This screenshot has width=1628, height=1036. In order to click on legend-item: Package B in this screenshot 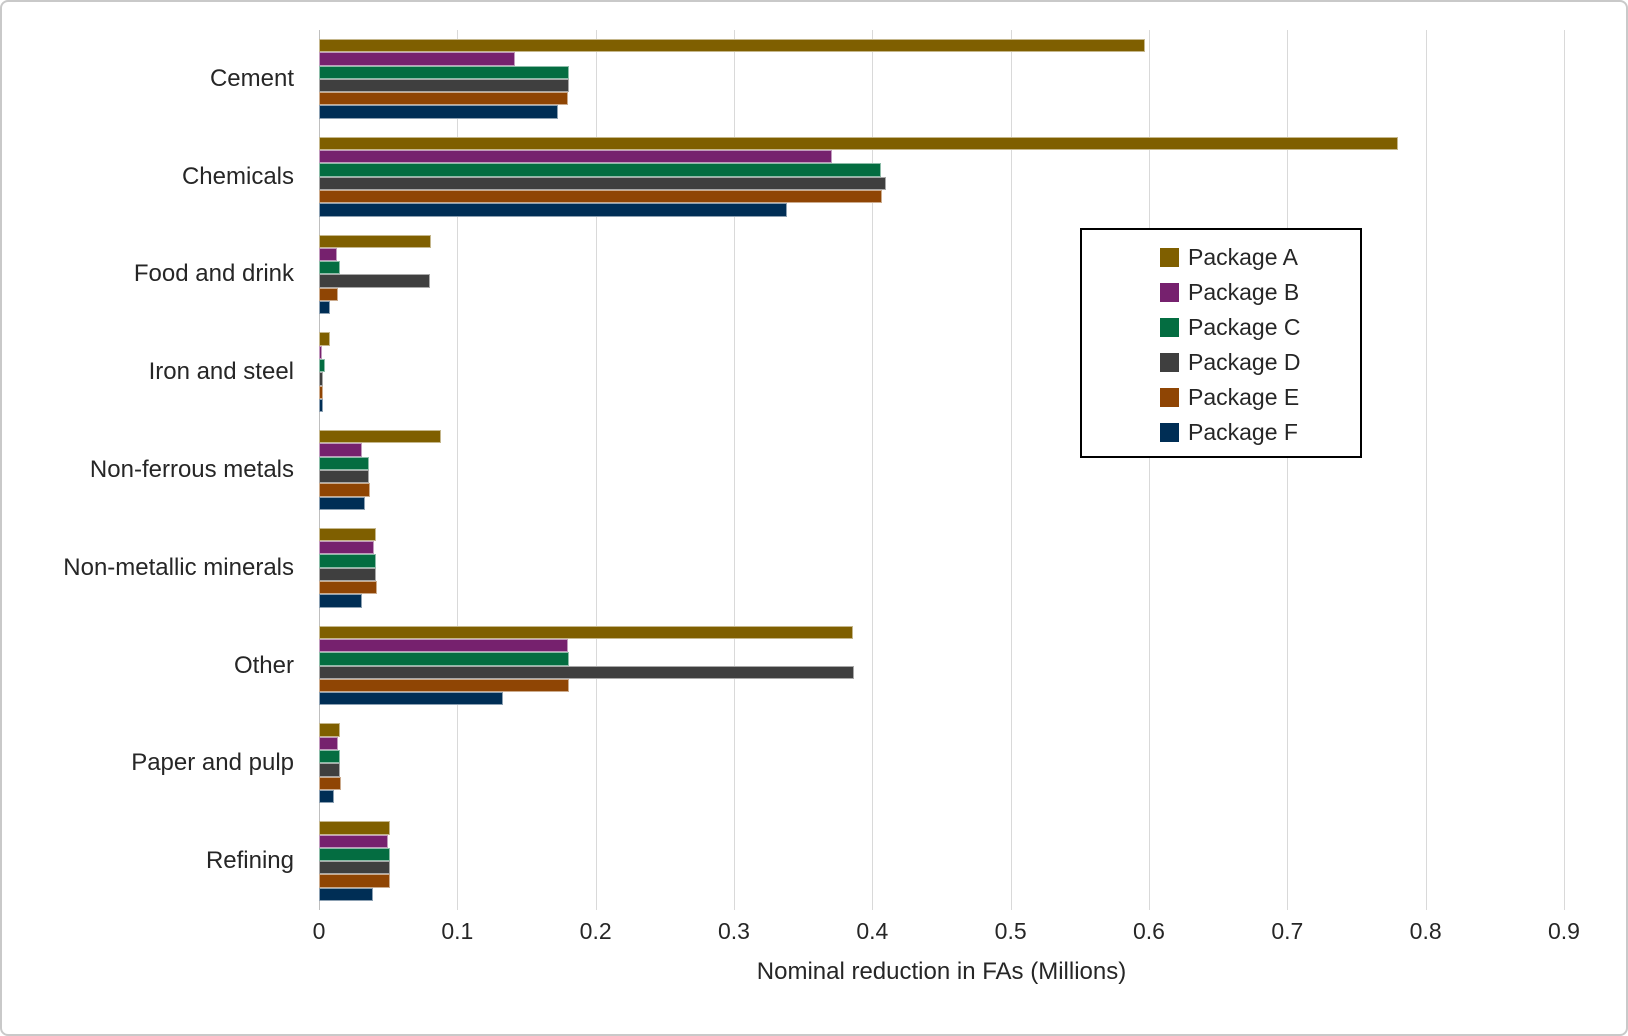, I will do `click(1221, 292)`.